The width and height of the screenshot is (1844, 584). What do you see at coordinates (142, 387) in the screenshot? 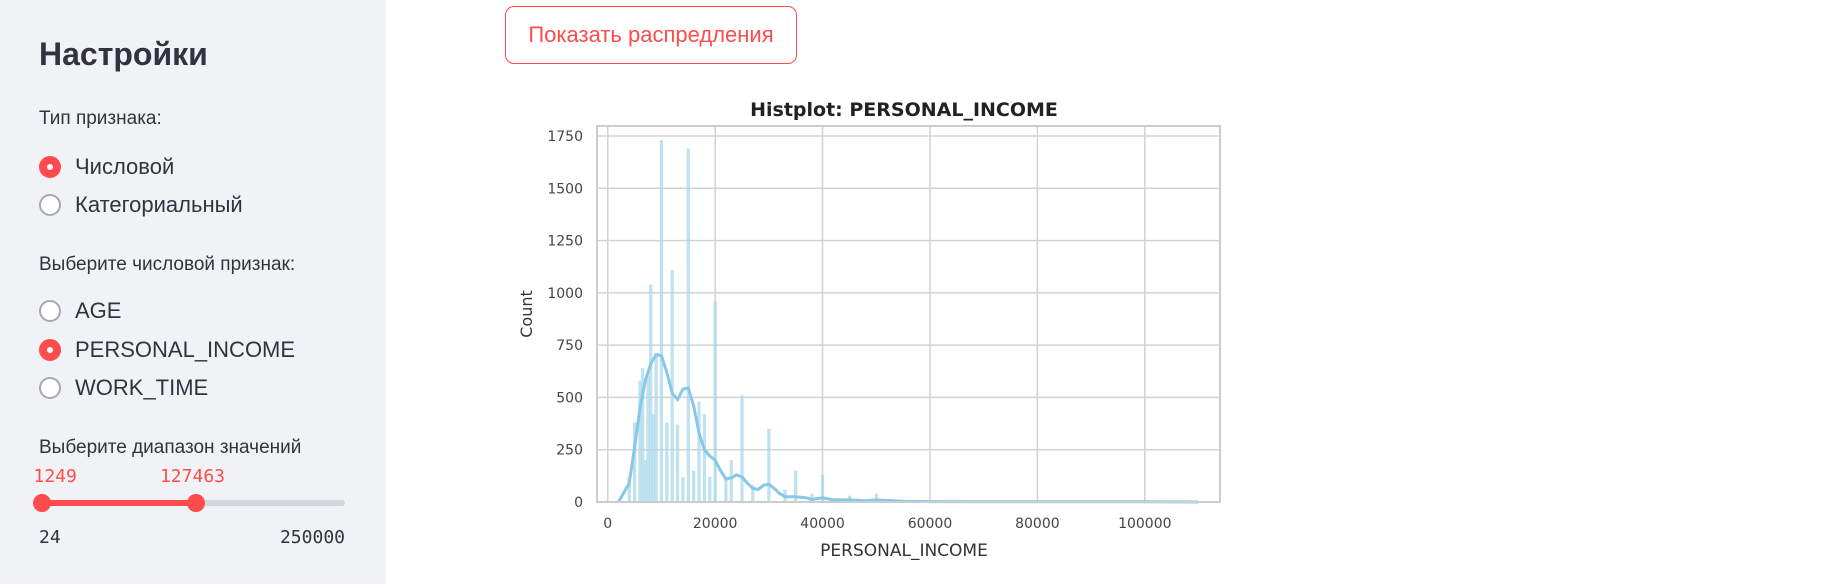
I see `radio-label: WORK_TIME` at bounding box center [142, 387].